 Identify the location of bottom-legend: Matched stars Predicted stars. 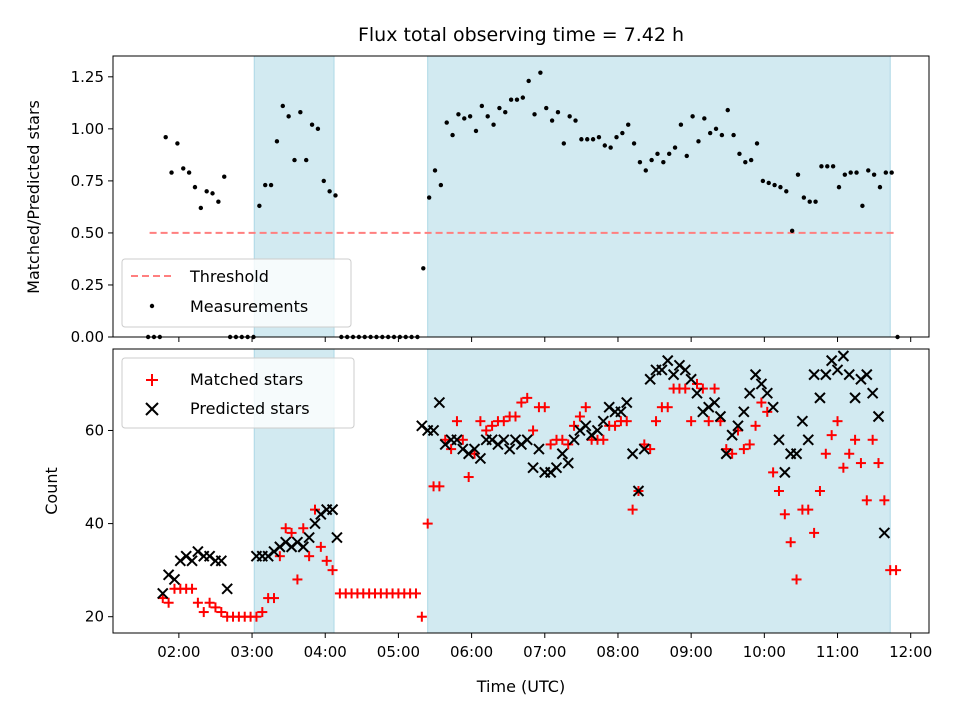
(238, 393).